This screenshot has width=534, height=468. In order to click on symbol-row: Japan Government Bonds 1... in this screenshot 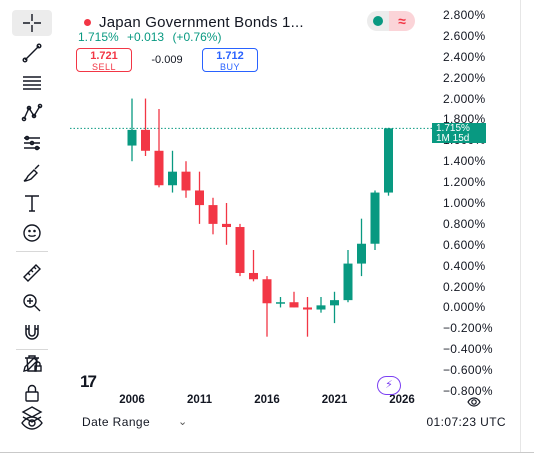, I will do `click(190, 22)`.